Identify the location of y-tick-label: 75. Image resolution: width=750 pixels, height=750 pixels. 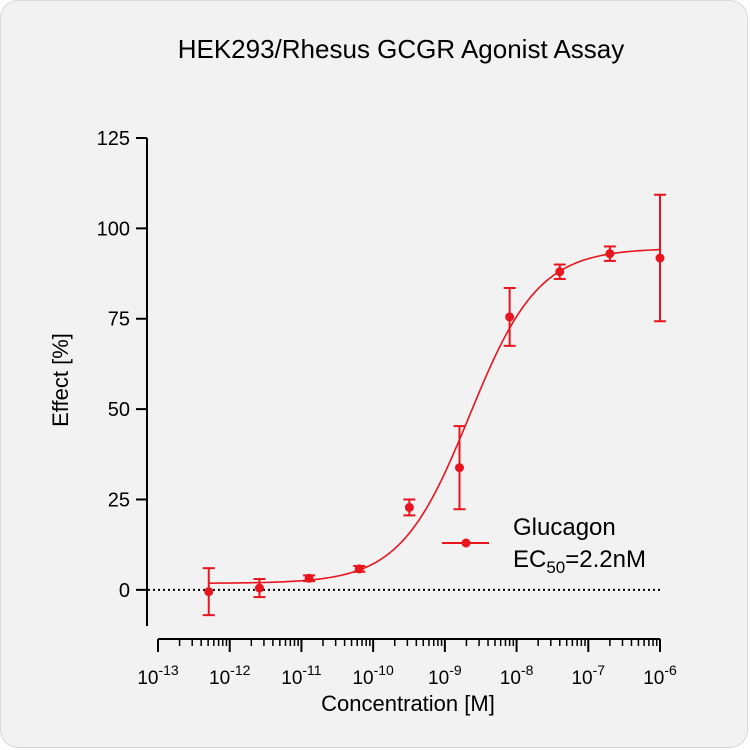
(119, 320).